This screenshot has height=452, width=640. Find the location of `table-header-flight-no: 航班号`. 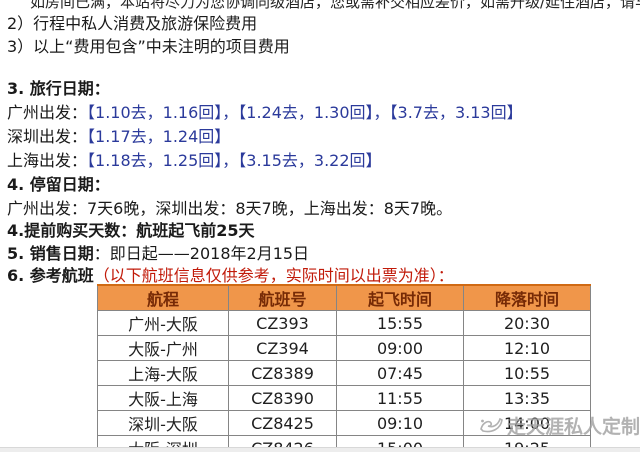

table-header-flight-no: 航班号 is located at coordinates (282, 297).